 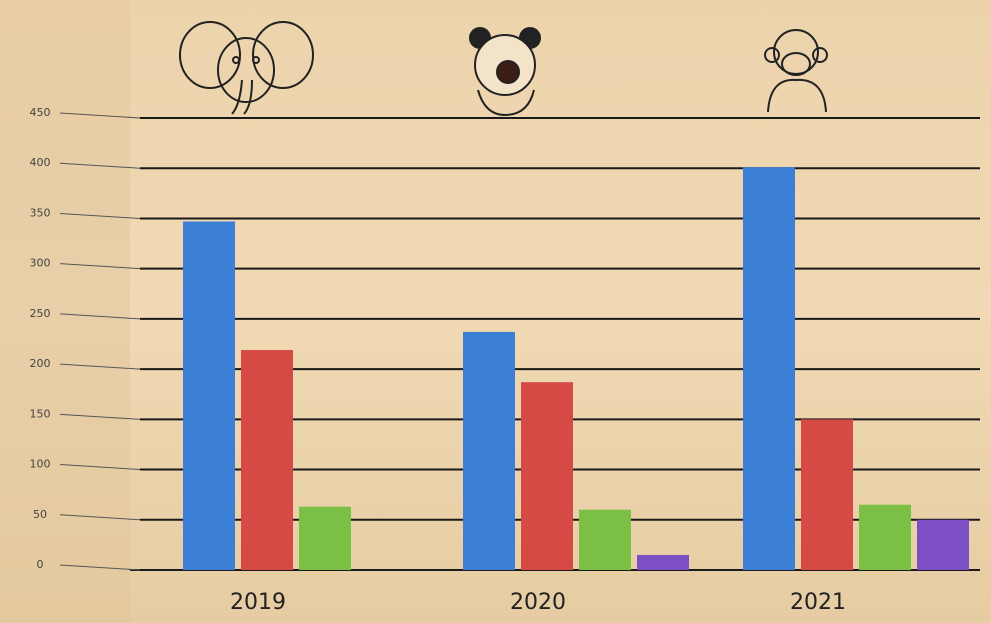 What do you see at coordinates (40, 162) in the screenshot?
I see `y-tick-label: 400` at bounding box center [40, 162].